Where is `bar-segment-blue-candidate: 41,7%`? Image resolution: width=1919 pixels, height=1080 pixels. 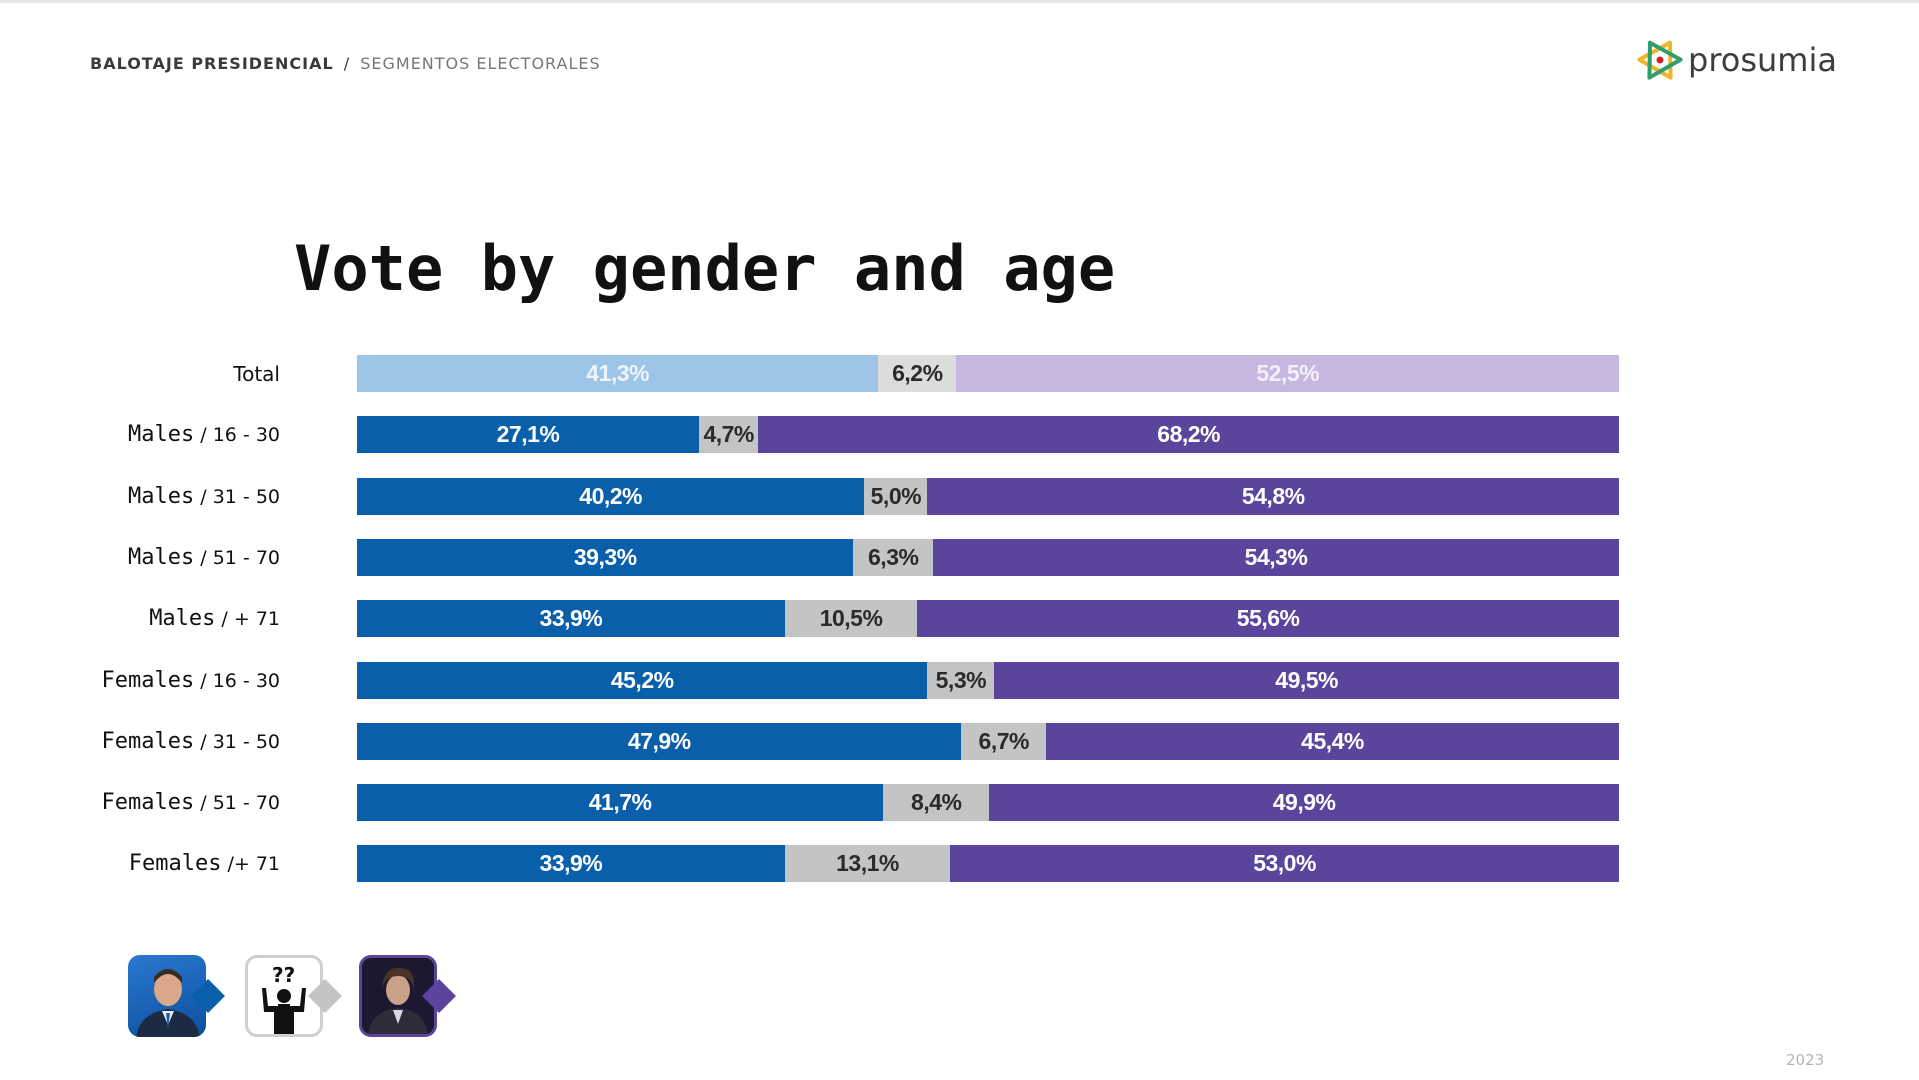 bar-segment-blue-candidate: 41,7% is located at coordinates (620, 802).